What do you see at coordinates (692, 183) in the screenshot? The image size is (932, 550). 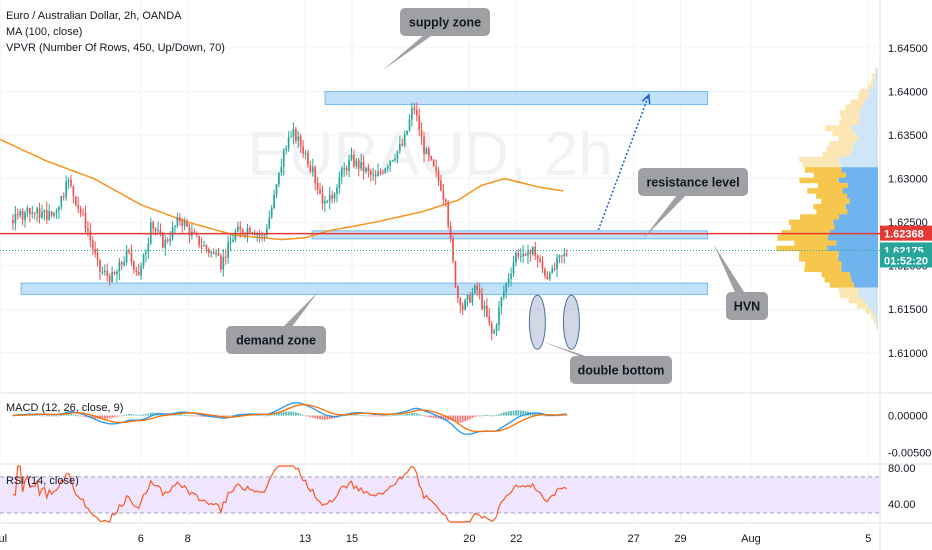 I see `callout-resistance-level-label: resistance level` at bounding box center [692, 183].